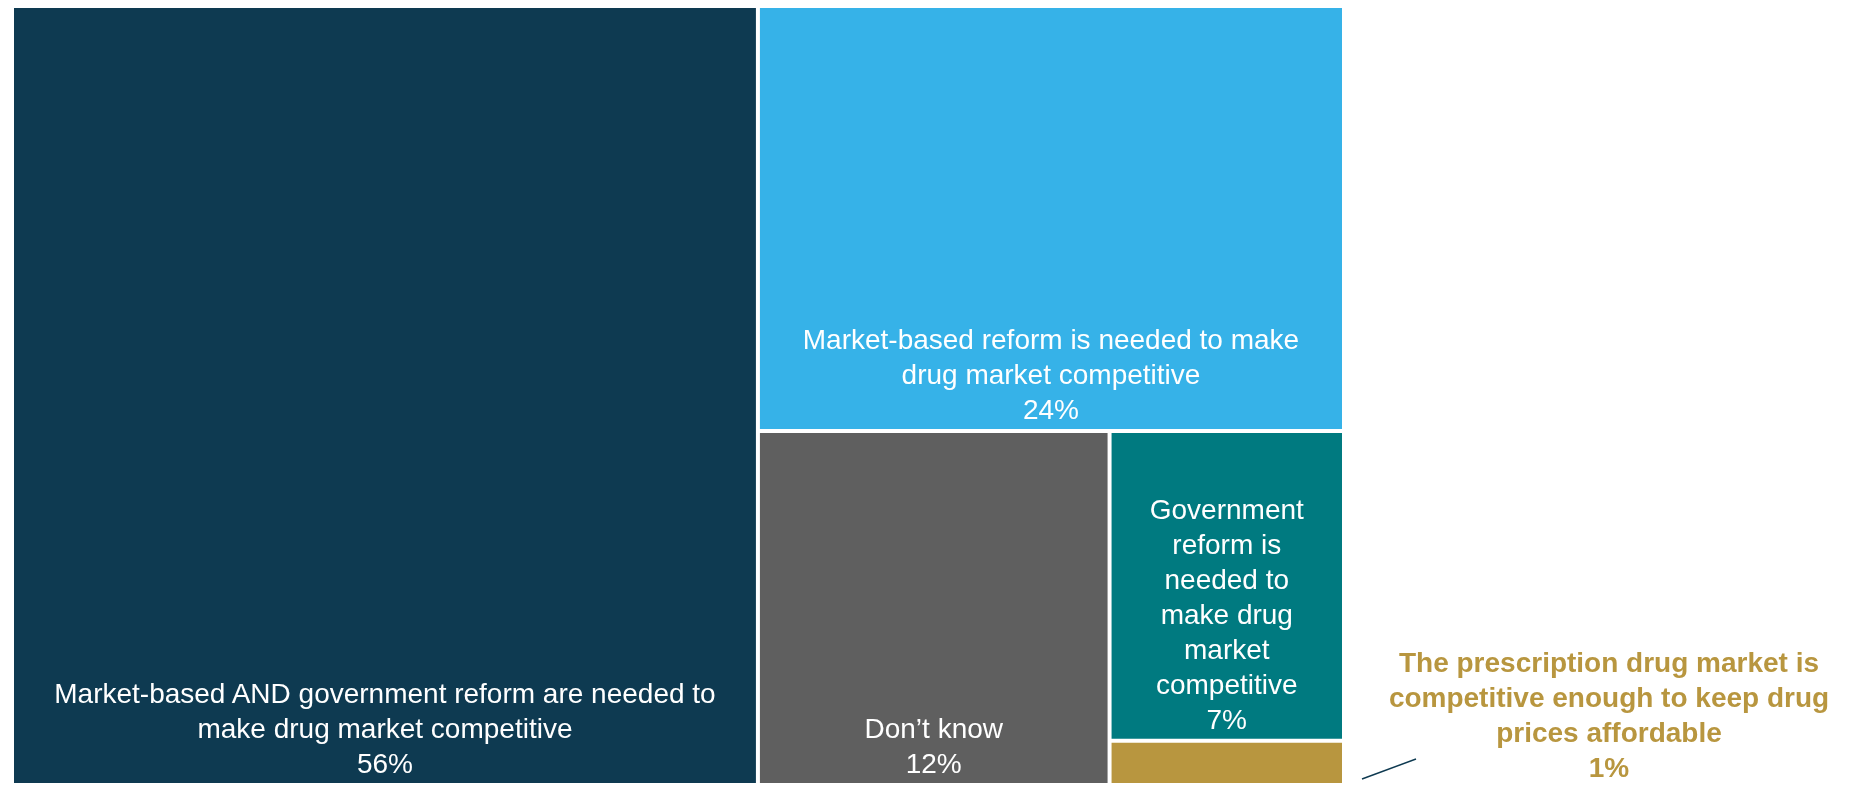  Describe the element at coordinates (1609, 767) in the screenshot. I see `data-label: 1%` at that location.